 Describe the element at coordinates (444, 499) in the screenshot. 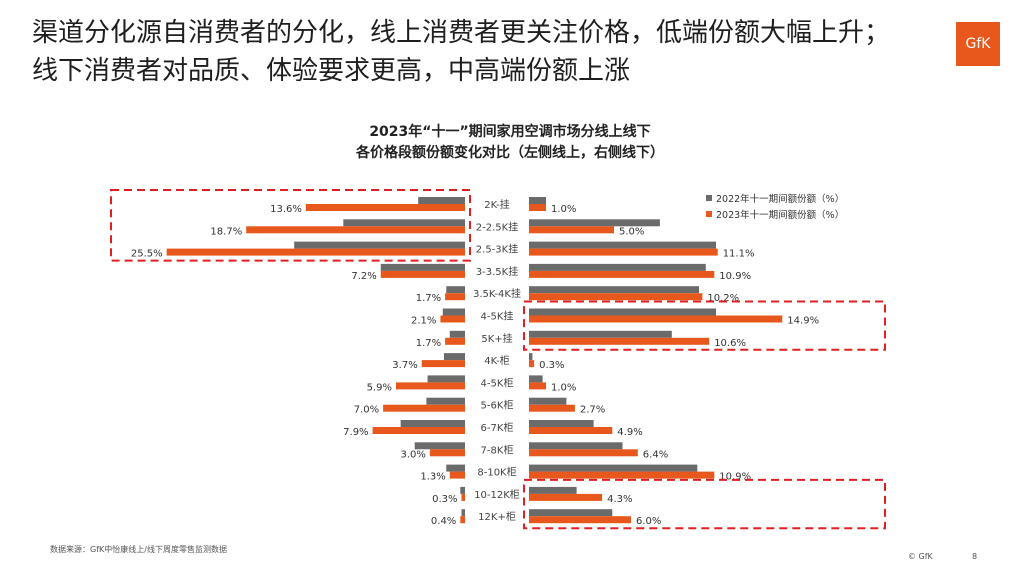

I see `data-label-online: 0.3%` at that location.